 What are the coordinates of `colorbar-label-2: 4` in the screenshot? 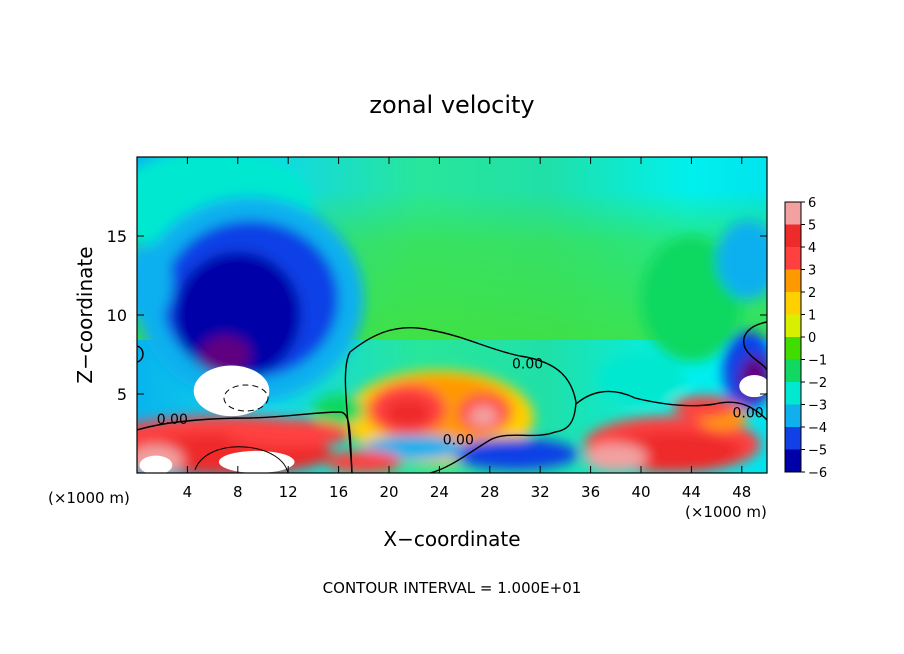 It's located at (812, 248).